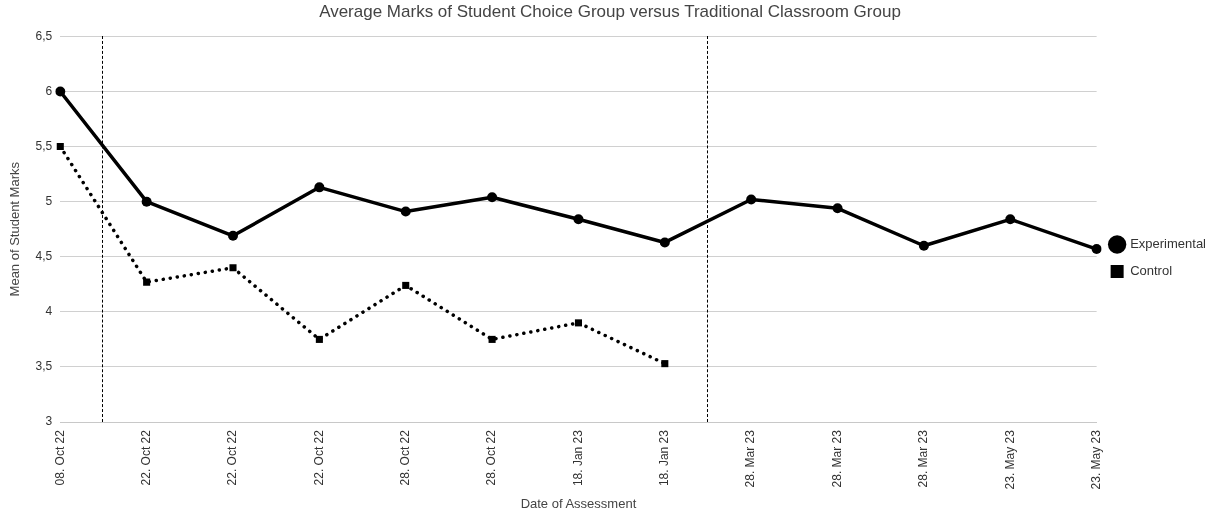 The height and width of the screenshot is (516, 1226). Describe the element at coordinates (49, 200) in the screenshot. I see `y-tick-label: 5` at that location.